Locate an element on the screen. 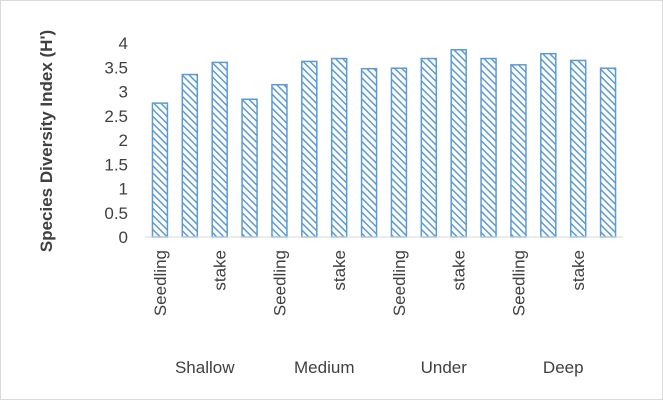 The height and width of the screenshot is (400, 663). y-tick-label: 2.5 is located at coordinates (116, 116).